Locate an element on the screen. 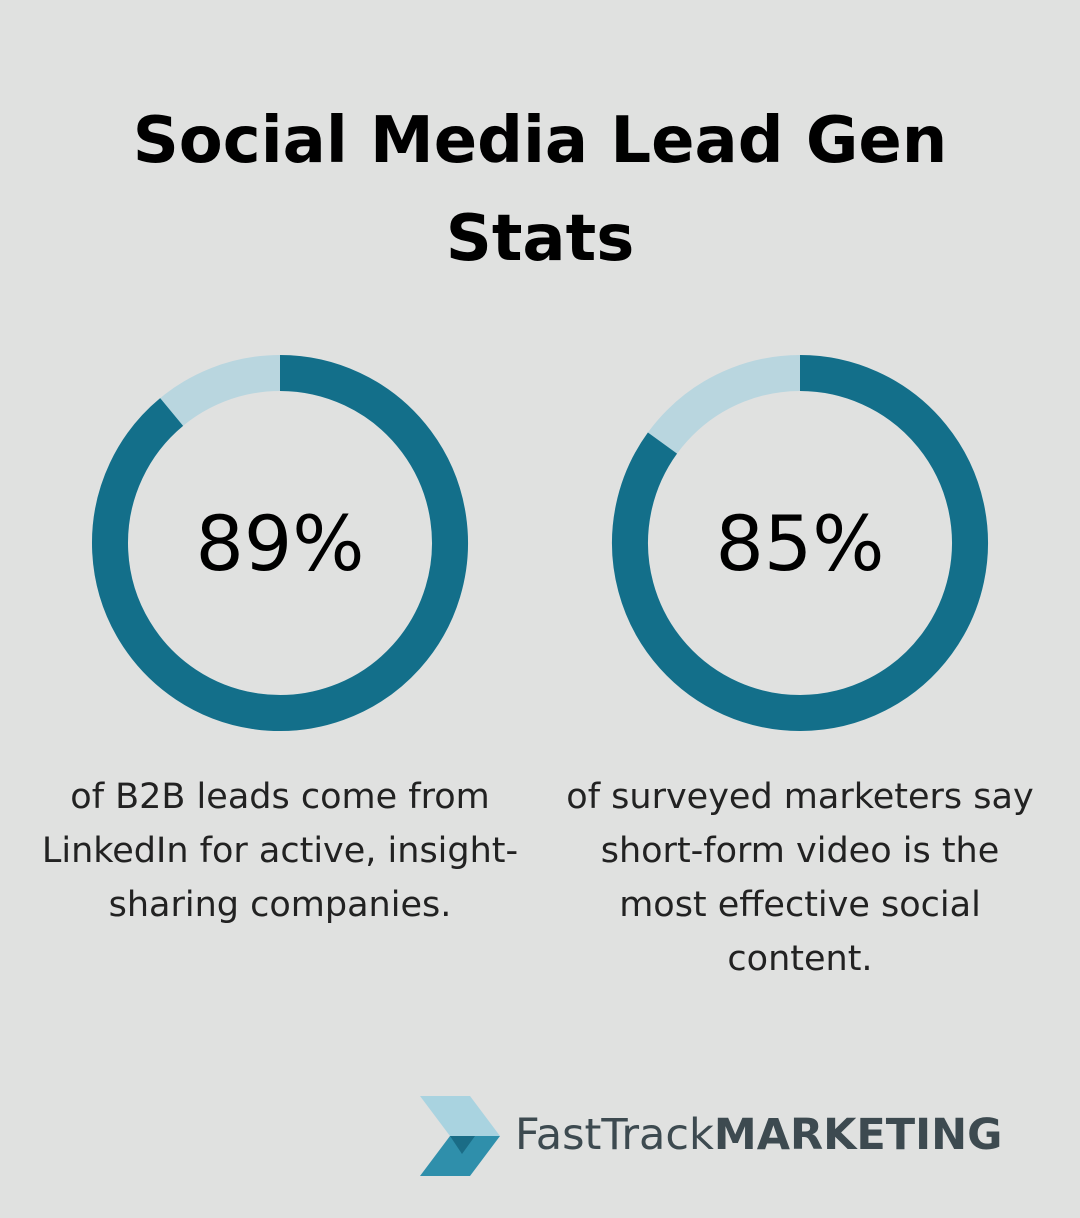 The width and height of the screenshot is (1080, 1218). logo-text: FastTrackMARKETING is located at coordinates (758, 1135).